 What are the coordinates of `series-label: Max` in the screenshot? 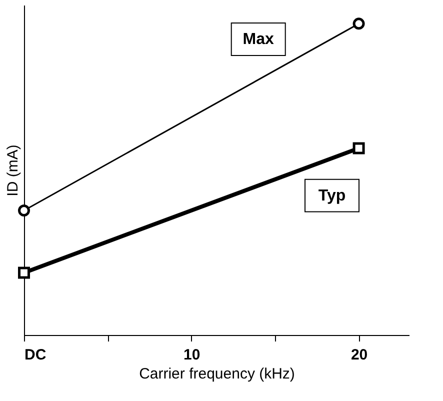 It's located at (258, 39).